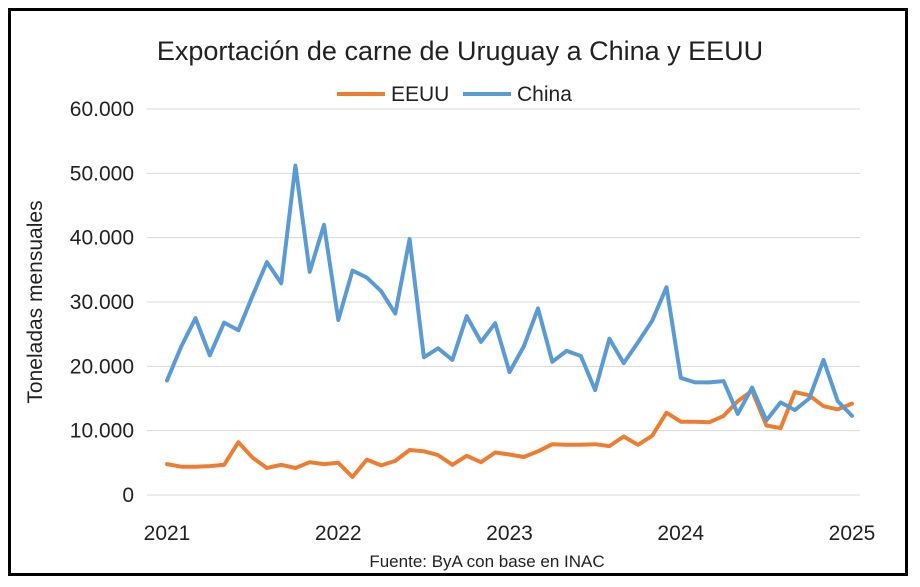  I want to click on x-axis-ticks: 2021 2022 2023 2024 2025, so click(510, 533).